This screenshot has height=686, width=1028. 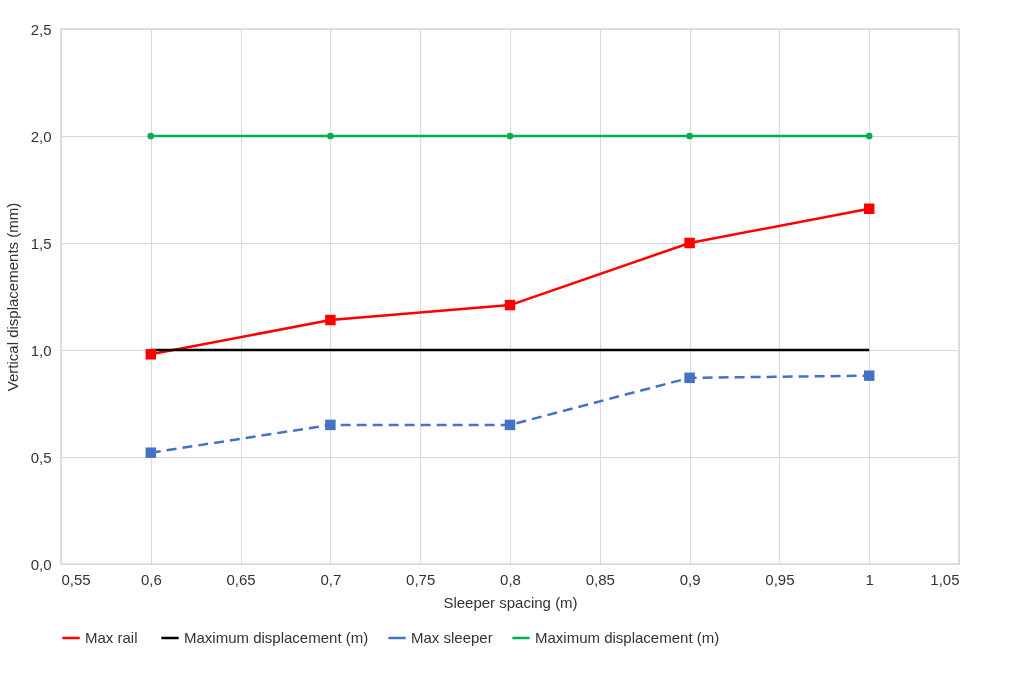 What do you see at coordinates (331, 579) in the screenshot?
I see `x-tick-label: 0,7` at bounding box center [331, 579].